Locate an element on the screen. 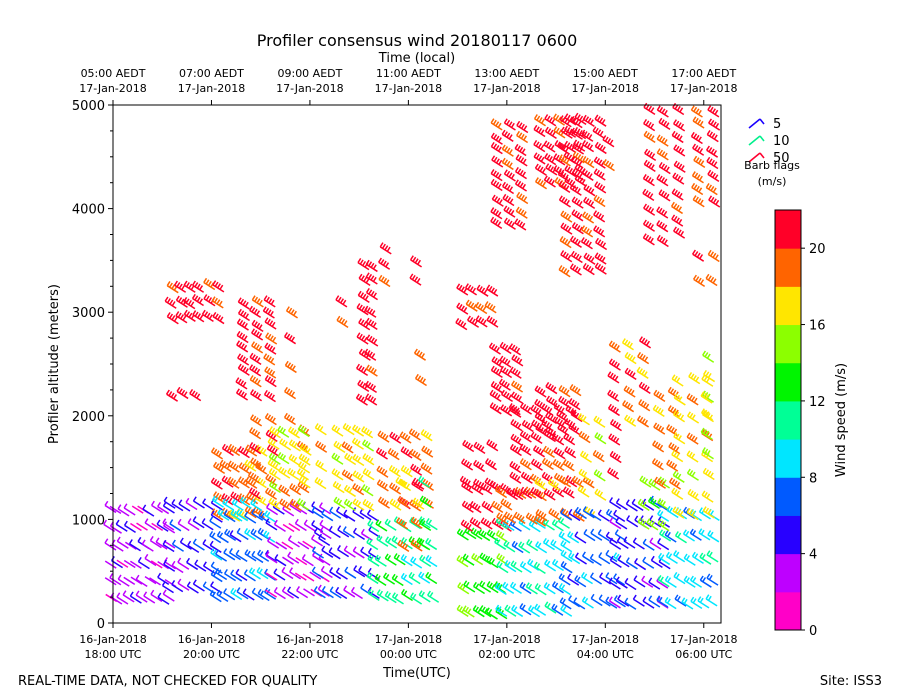  colorbar-tick-label: 16 is located at coordinates (817, 326).